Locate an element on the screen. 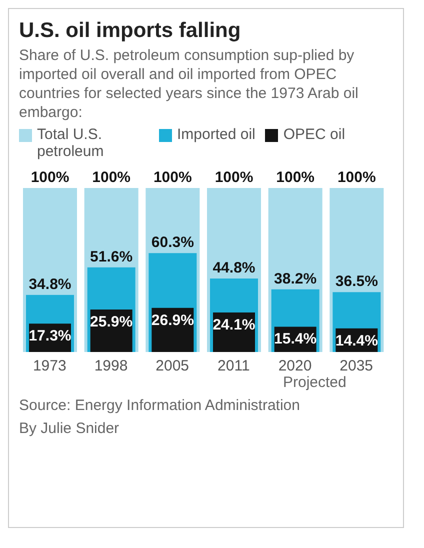 Image resolution: width=424 pixels, height=548 pixels. data-label: 51.6% is located at coordinates (111, 257).